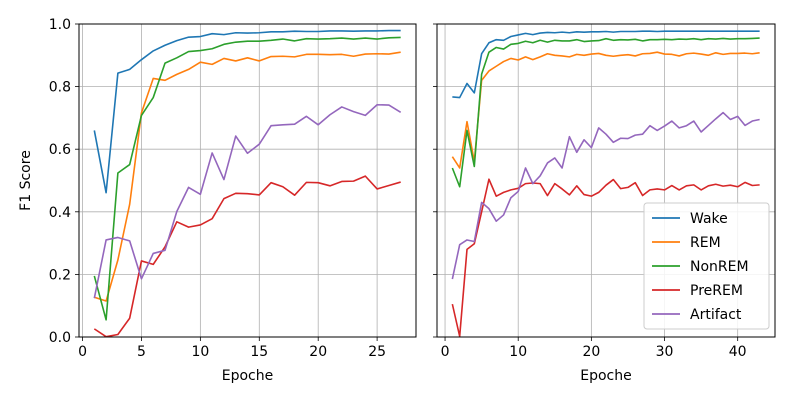 The image size is (800, 400). Describe the element at coordinates (716, 315) in the screenshot. I see `legend-label-artifact: Artifact` at that location.